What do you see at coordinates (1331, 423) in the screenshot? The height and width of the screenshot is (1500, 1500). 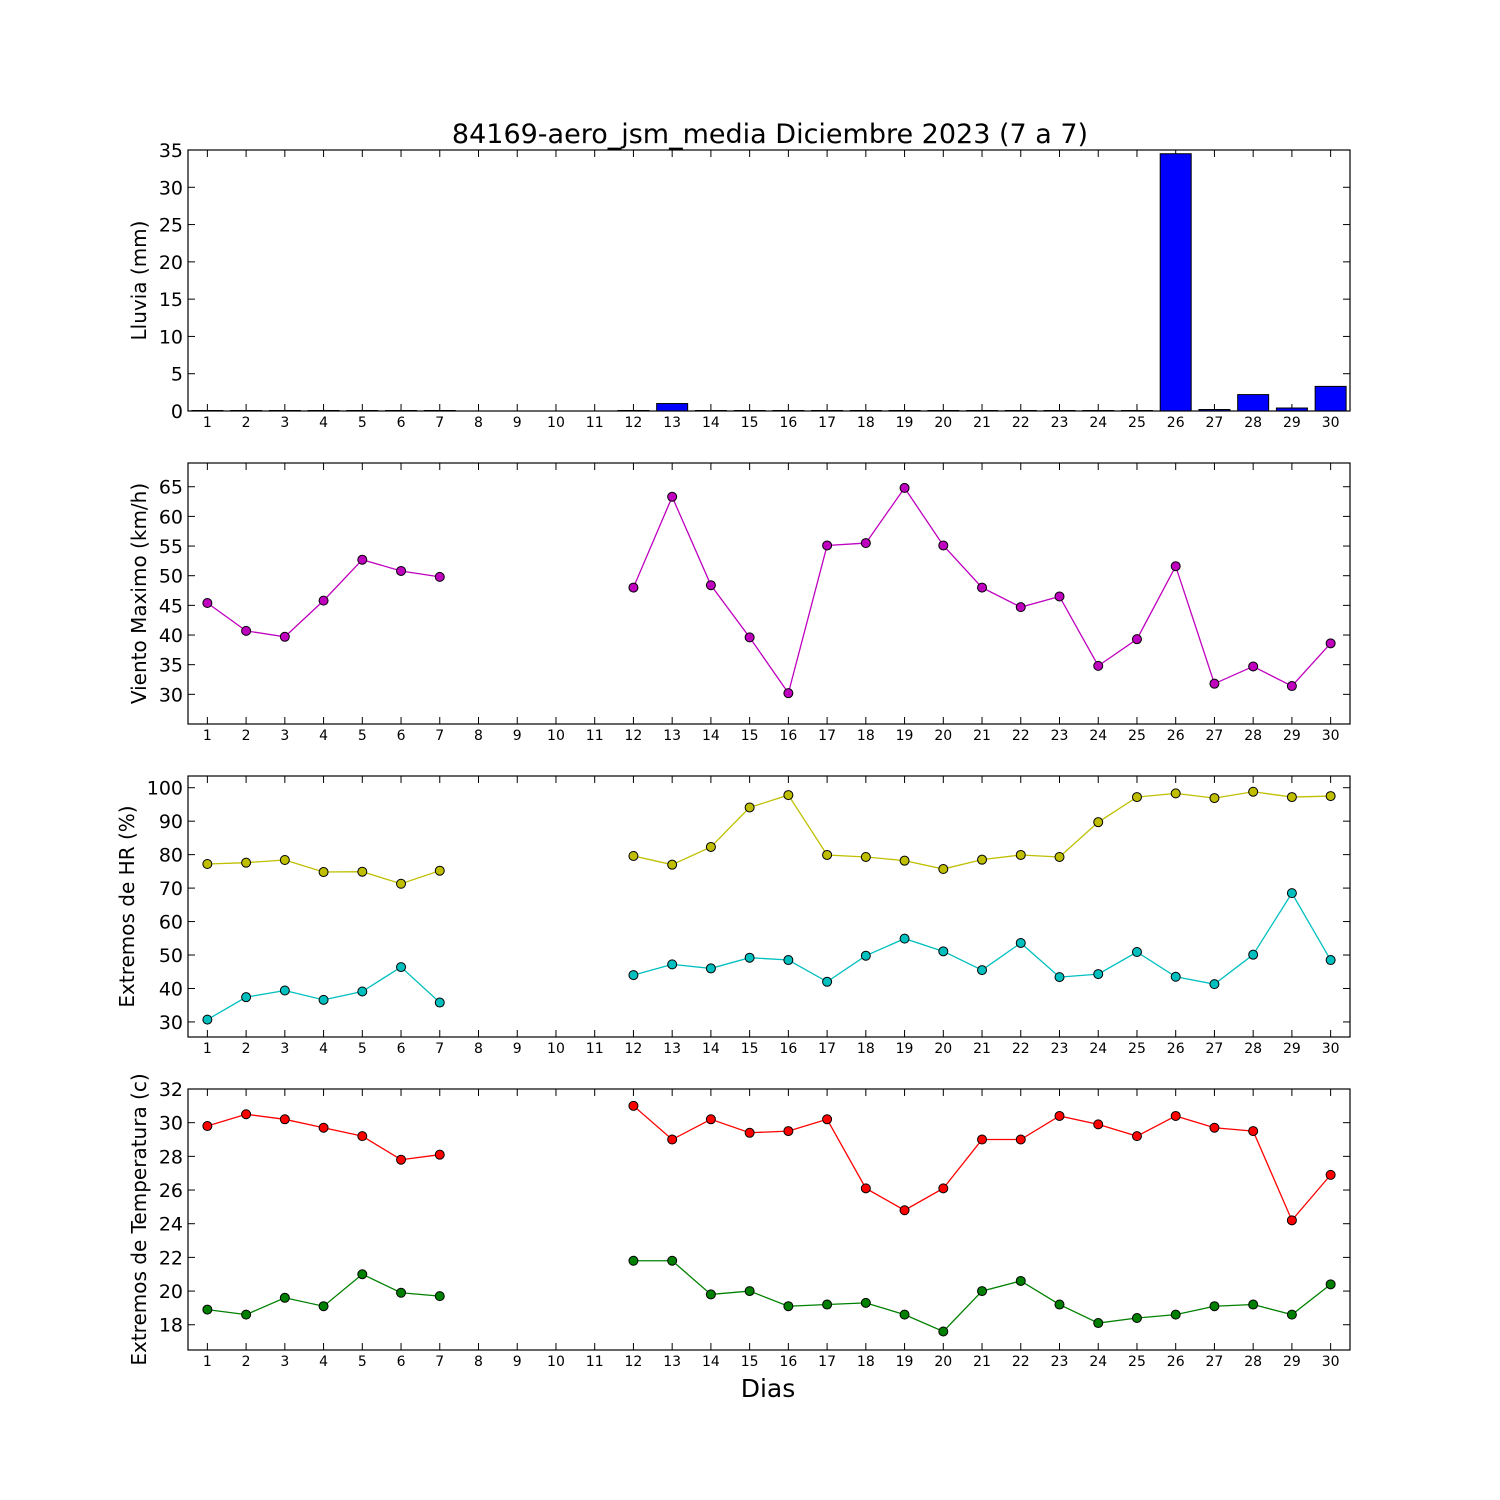 I see `rain-x-tick-label: 30` at bounding box center [1331, 423].